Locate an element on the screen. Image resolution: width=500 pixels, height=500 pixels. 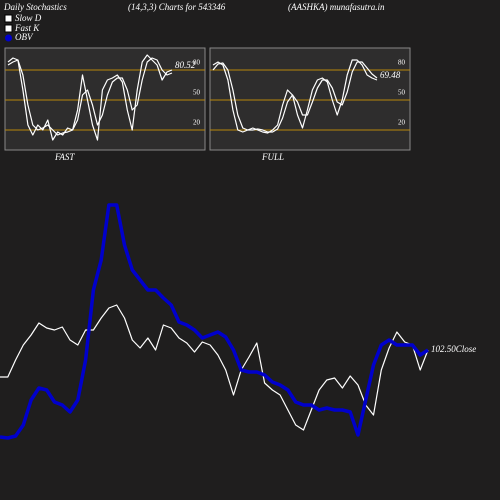
panel-label: FULL is located at coordinates (272, 157).